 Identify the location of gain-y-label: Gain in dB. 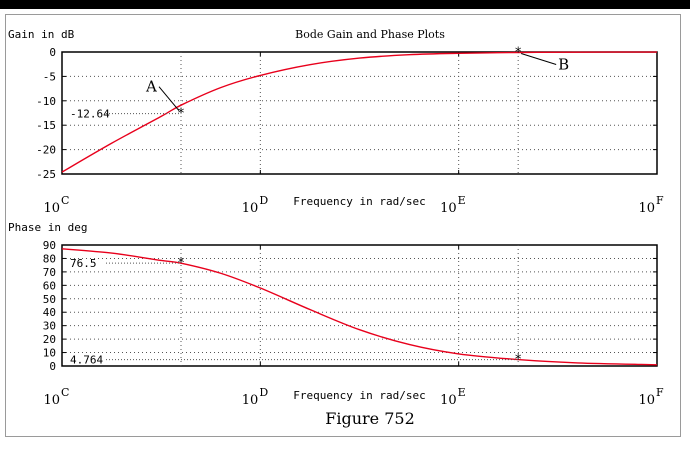
(41, 34).